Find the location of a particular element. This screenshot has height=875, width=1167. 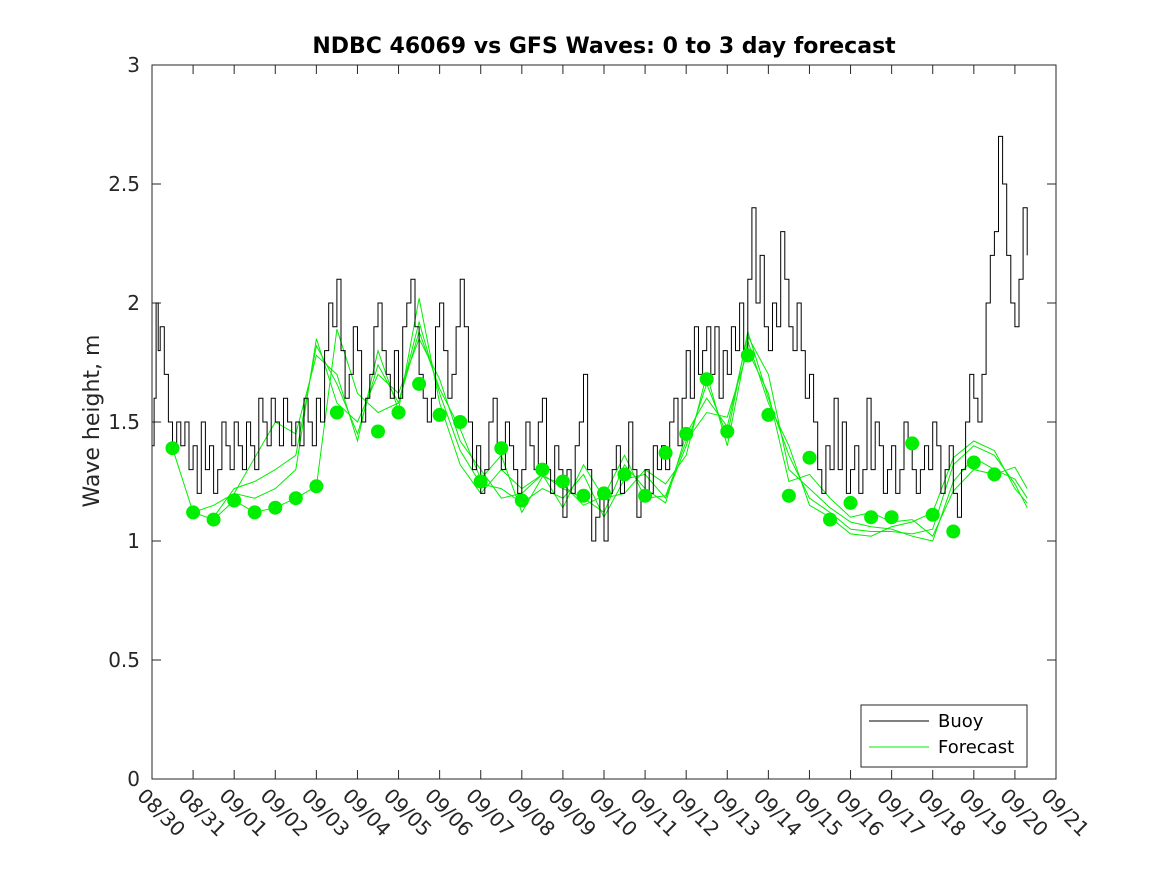

y-tick-label: 2 is located at coordinates (133, 303).